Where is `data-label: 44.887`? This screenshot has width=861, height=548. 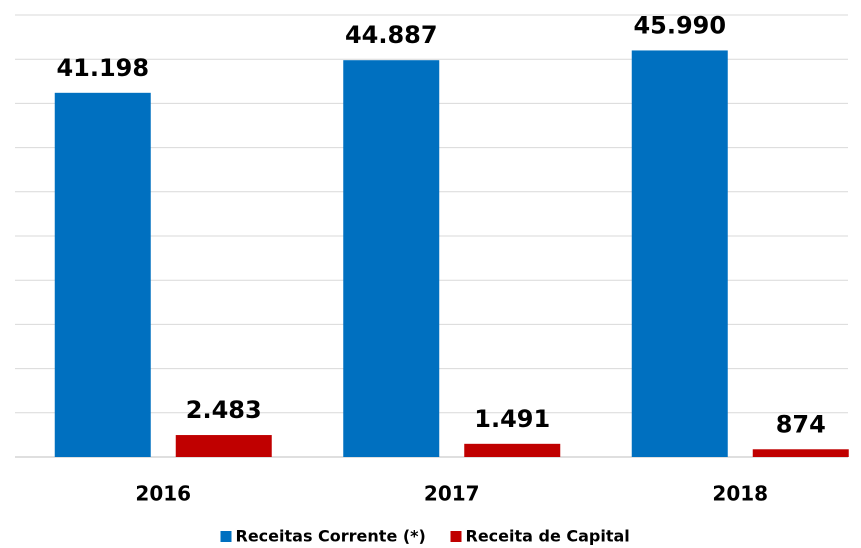 data-label: 44.887 is located at coordinates (391, 35).